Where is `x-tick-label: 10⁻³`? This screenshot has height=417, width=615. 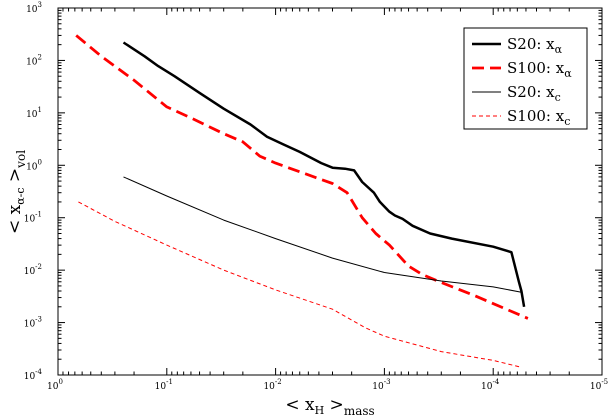 x-tick-label: 10⁻³ is located at coordinates (381, 385).